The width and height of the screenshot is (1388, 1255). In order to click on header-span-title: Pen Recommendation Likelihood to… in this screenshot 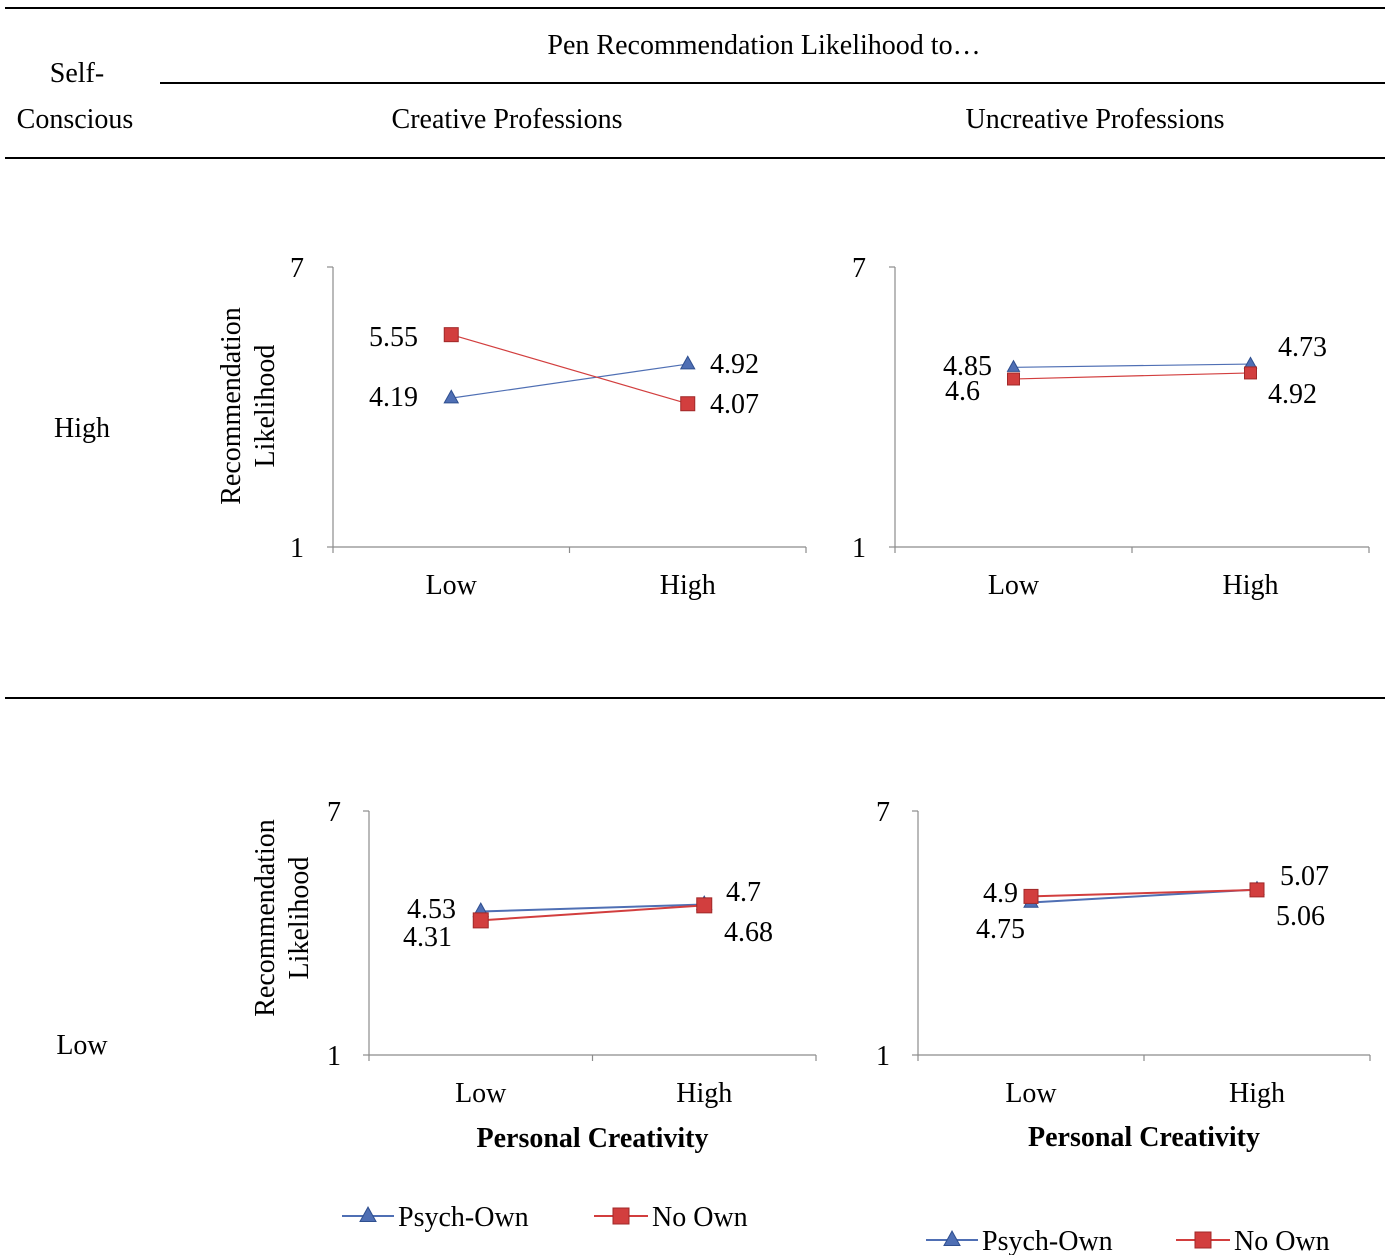, I will do `click(763, 45)`.